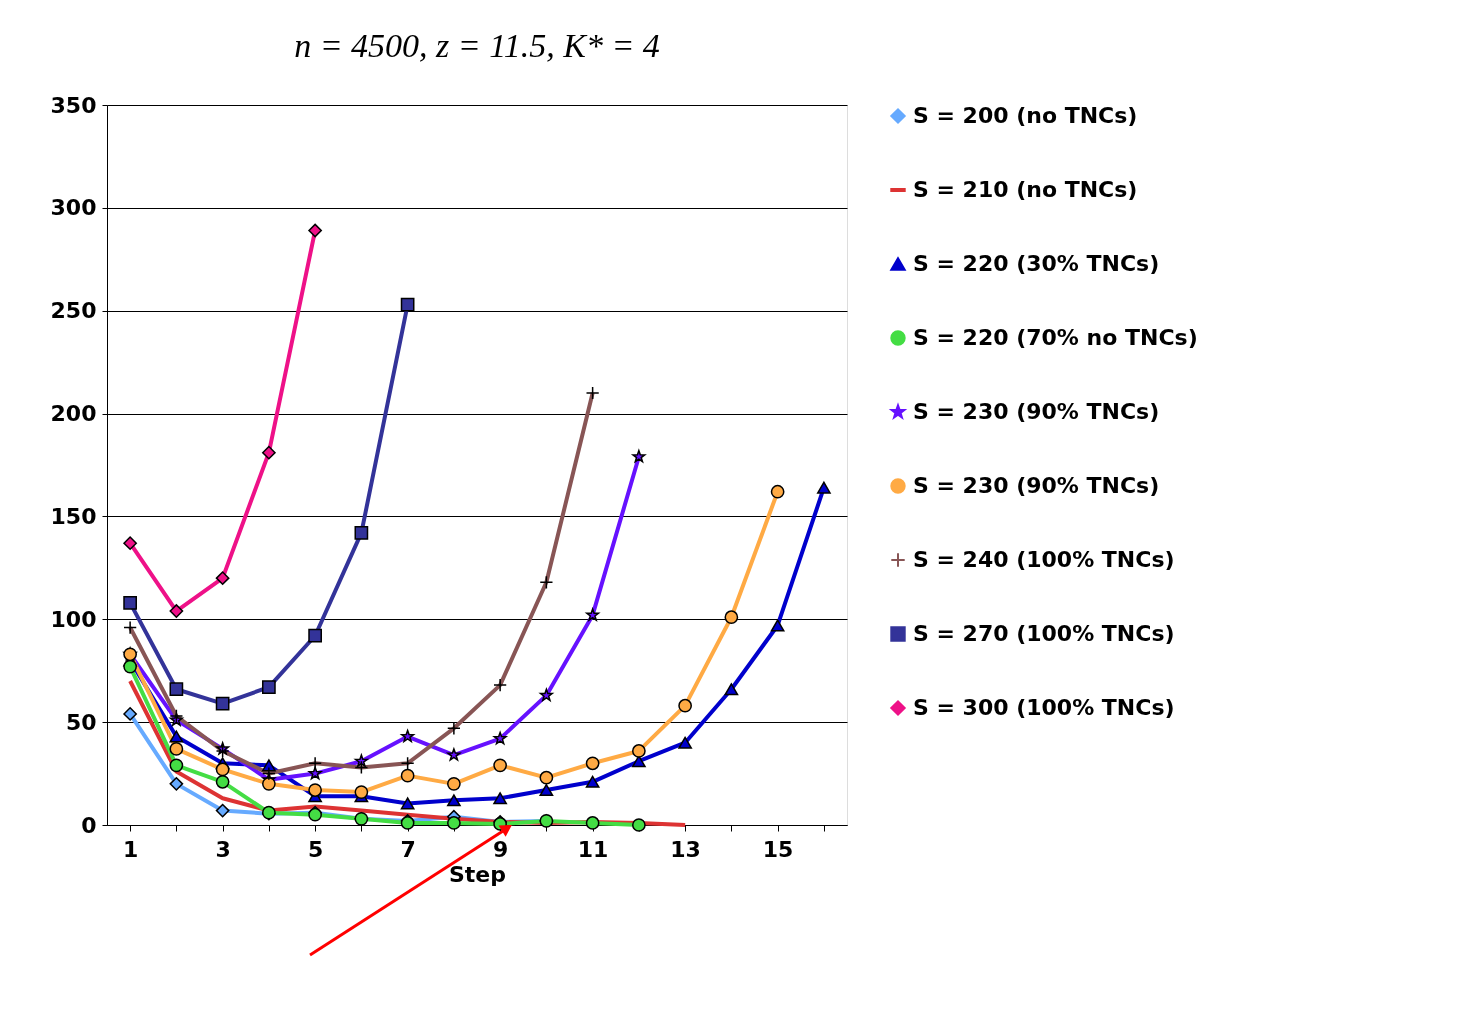 The image size is (1482, 1012). Describe the element at coordinates (477, 874) in the screenshot. I see `x-axis-title: Step` at that location.